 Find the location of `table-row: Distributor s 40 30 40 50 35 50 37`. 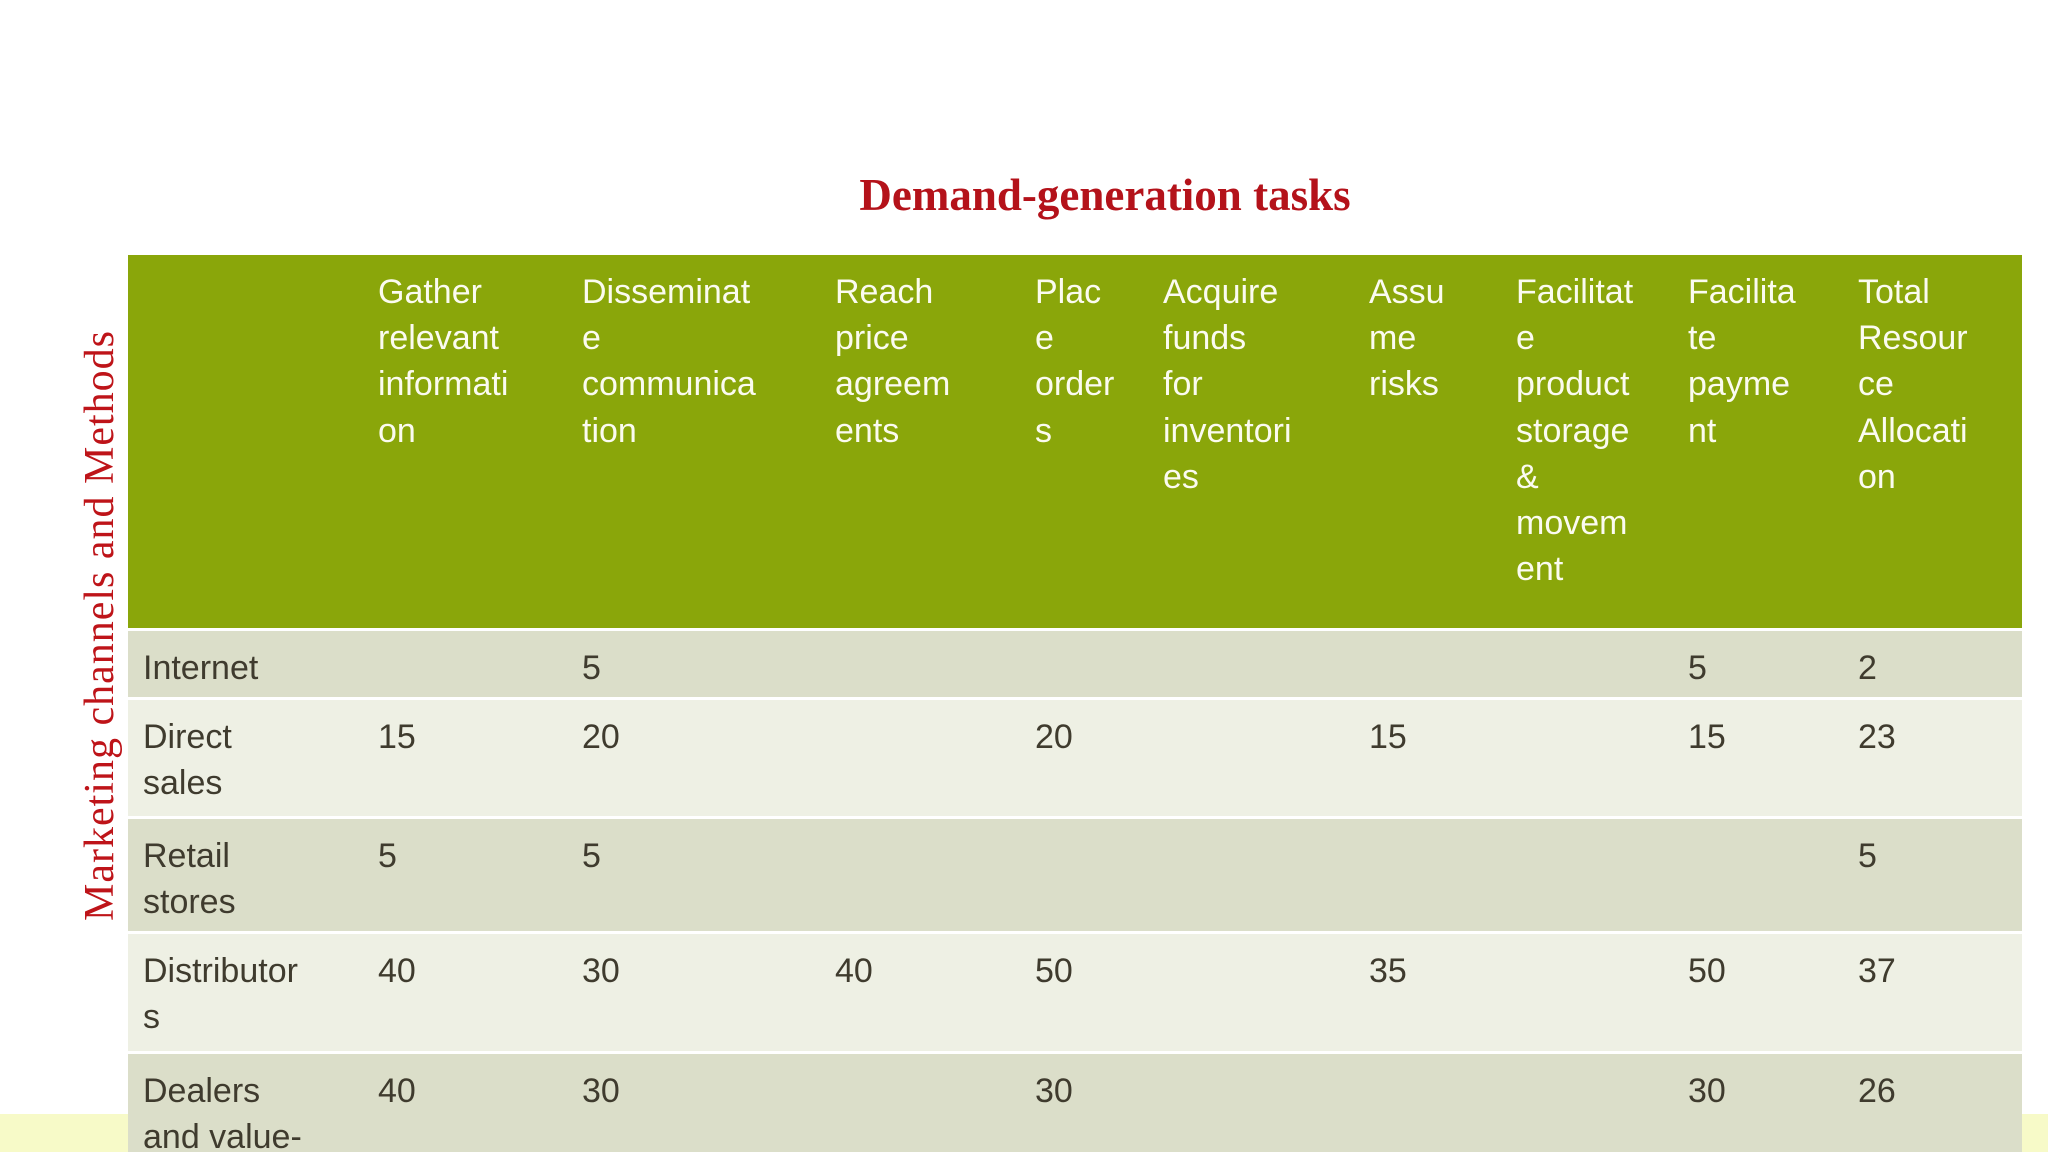

table-row: Distributor s 40 30 40 50 35 50 37 is located at coordinates (1075, 992).